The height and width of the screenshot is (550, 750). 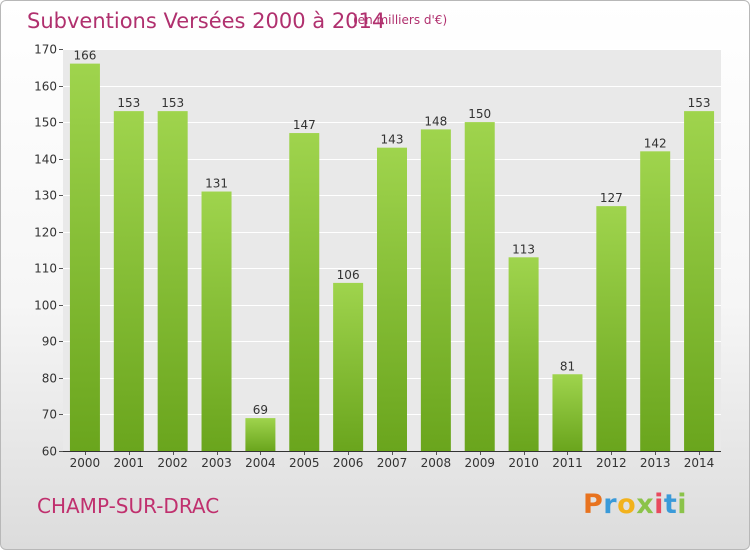 I want to click on bar-2000, so click(x=84, y=257).